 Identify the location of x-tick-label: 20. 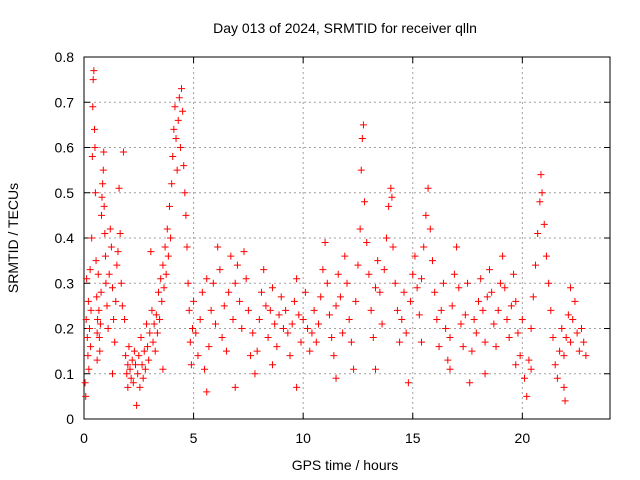
(523, 438).